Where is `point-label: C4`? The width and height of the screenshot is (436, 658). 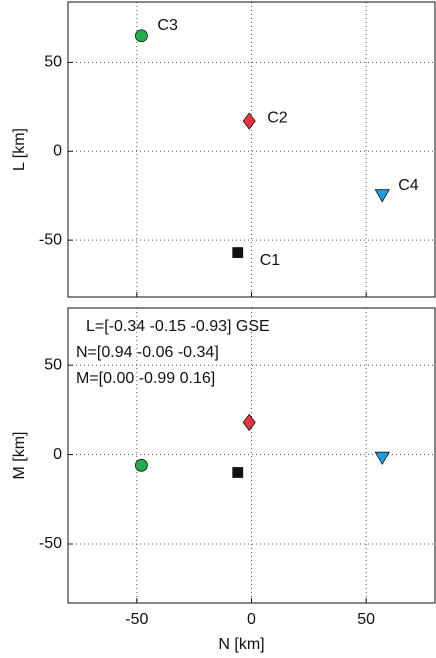 point-label: C4 is located at coordinates (408, 185).